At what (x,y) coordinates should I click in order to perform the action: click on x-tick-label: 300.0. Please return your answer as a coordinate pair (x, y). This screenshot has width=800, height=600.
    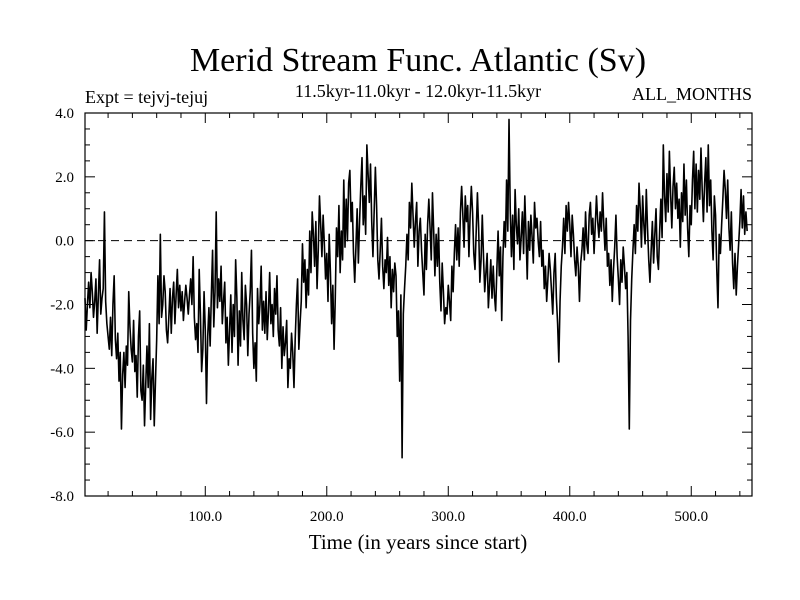
    Looking at the image, I should click on (448, 517).